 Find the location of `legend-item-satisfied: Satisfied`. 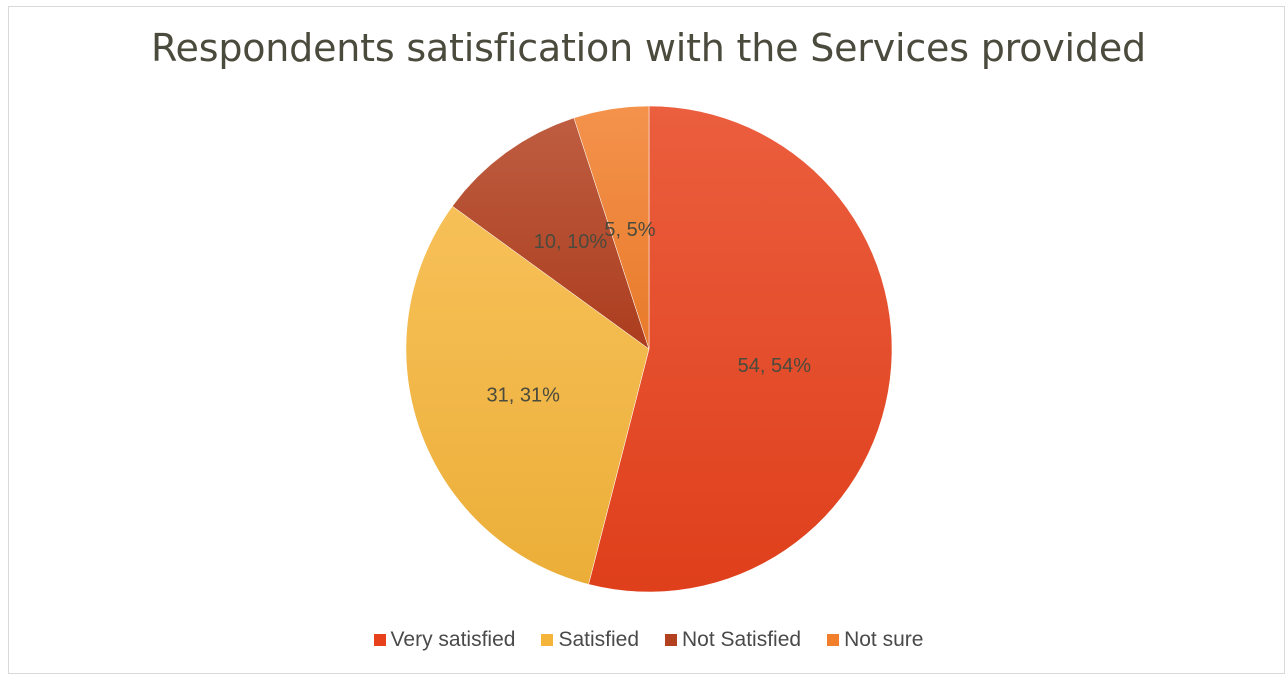

legend-item-satisfied: Satisfied is located at coordinates (590, 640).